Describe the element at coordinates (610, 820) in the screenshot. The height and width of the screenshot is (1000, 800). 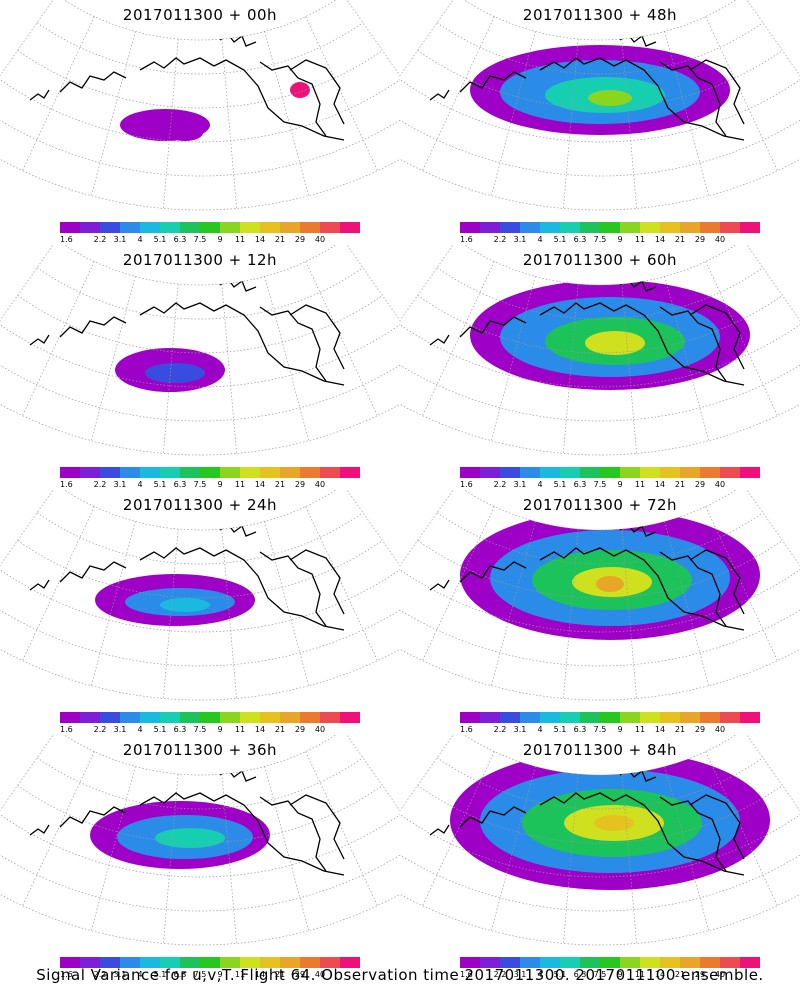
I see `variance-field` at that location.